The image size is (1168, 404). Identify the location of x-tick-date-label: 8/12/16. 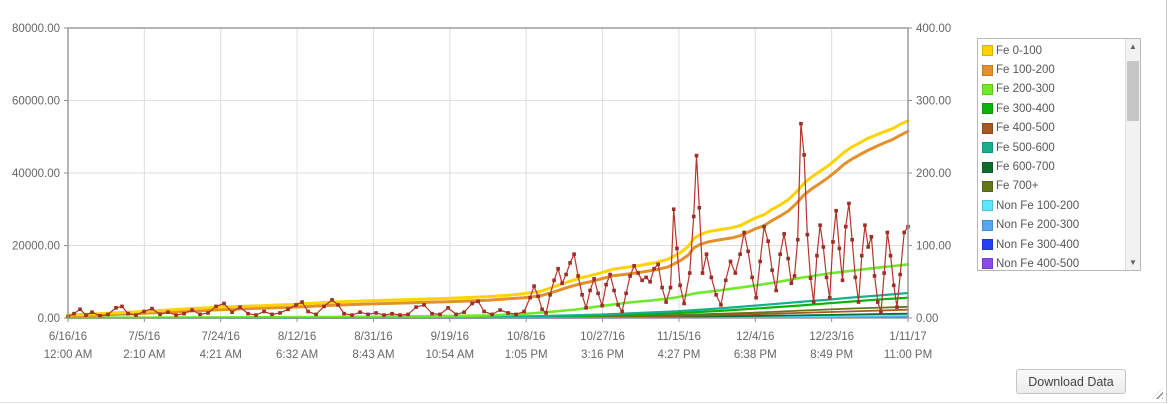
(297, 337).